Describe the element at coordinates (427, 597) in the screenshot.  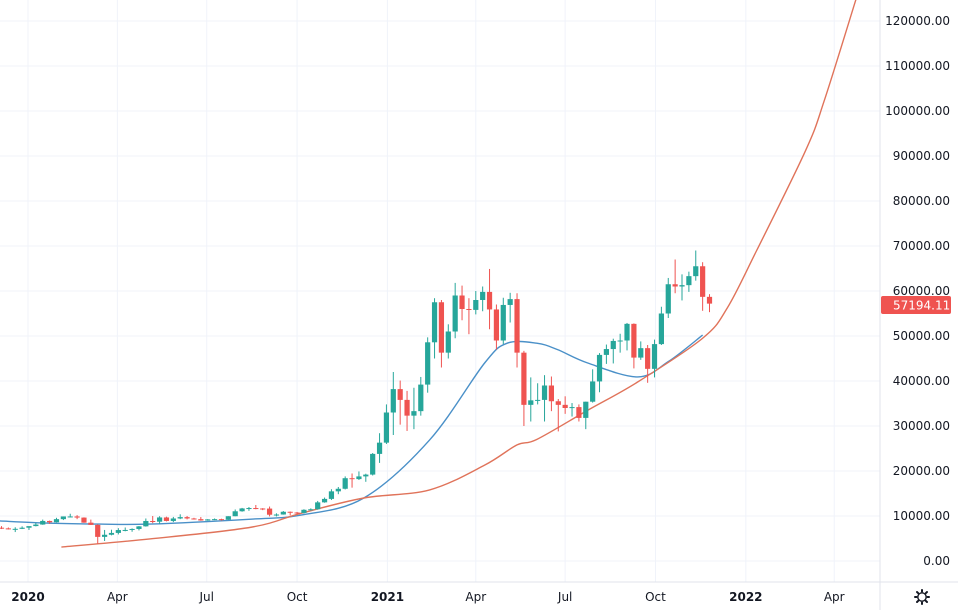
I see `time-axis: 2020 Apr Jul Oct 2021 Apr Jul Oct 2022 Apr` at that location.